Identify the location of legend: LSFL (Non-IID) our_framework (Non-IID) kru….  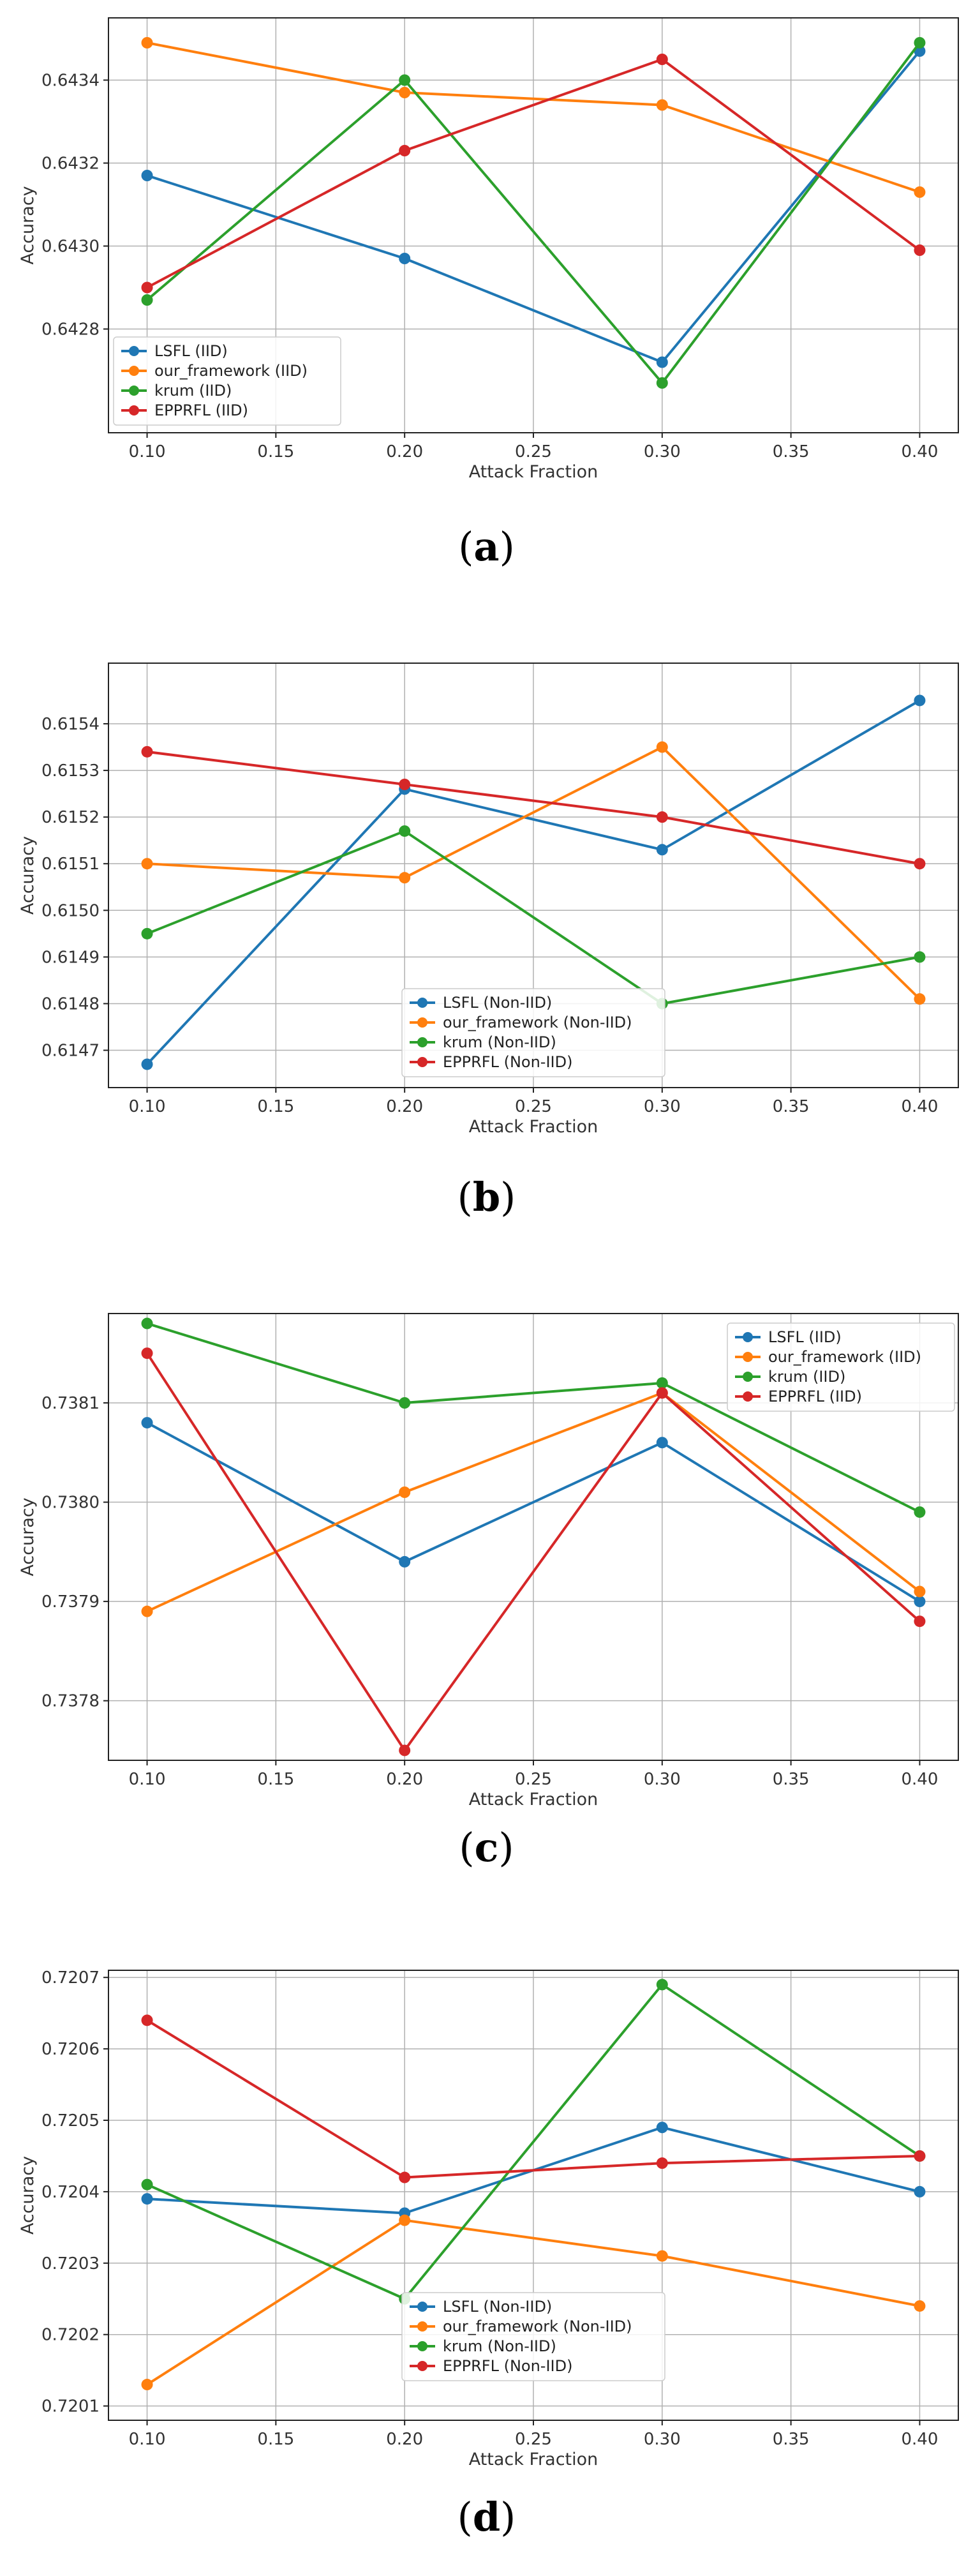
(533, 1032).